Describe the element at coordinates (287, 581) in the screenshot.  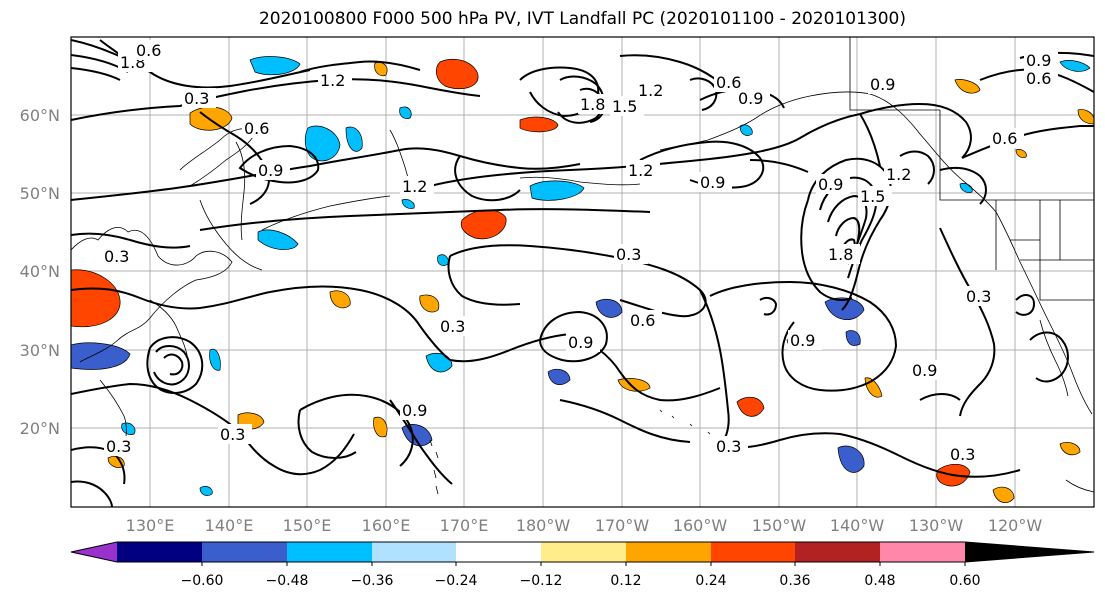
I see `colorbar-tick-label: −0.48` at that location.